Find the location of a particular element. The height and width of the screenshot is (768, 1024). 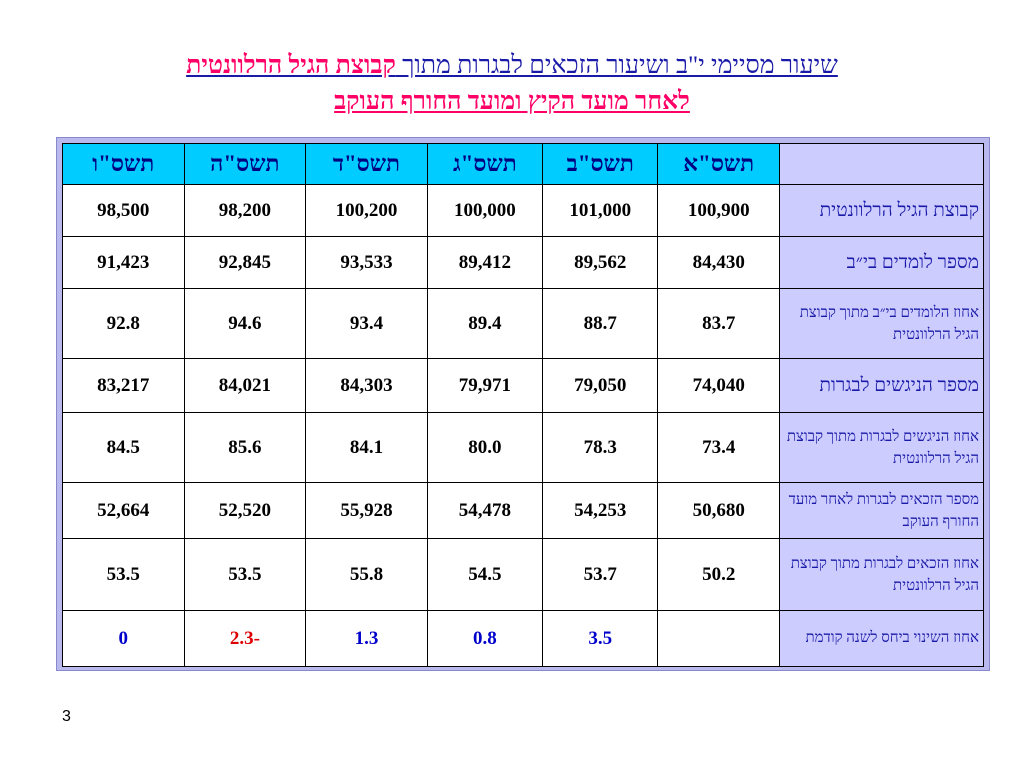

table-cell: 80.0 is located at coordinates (485, 447).